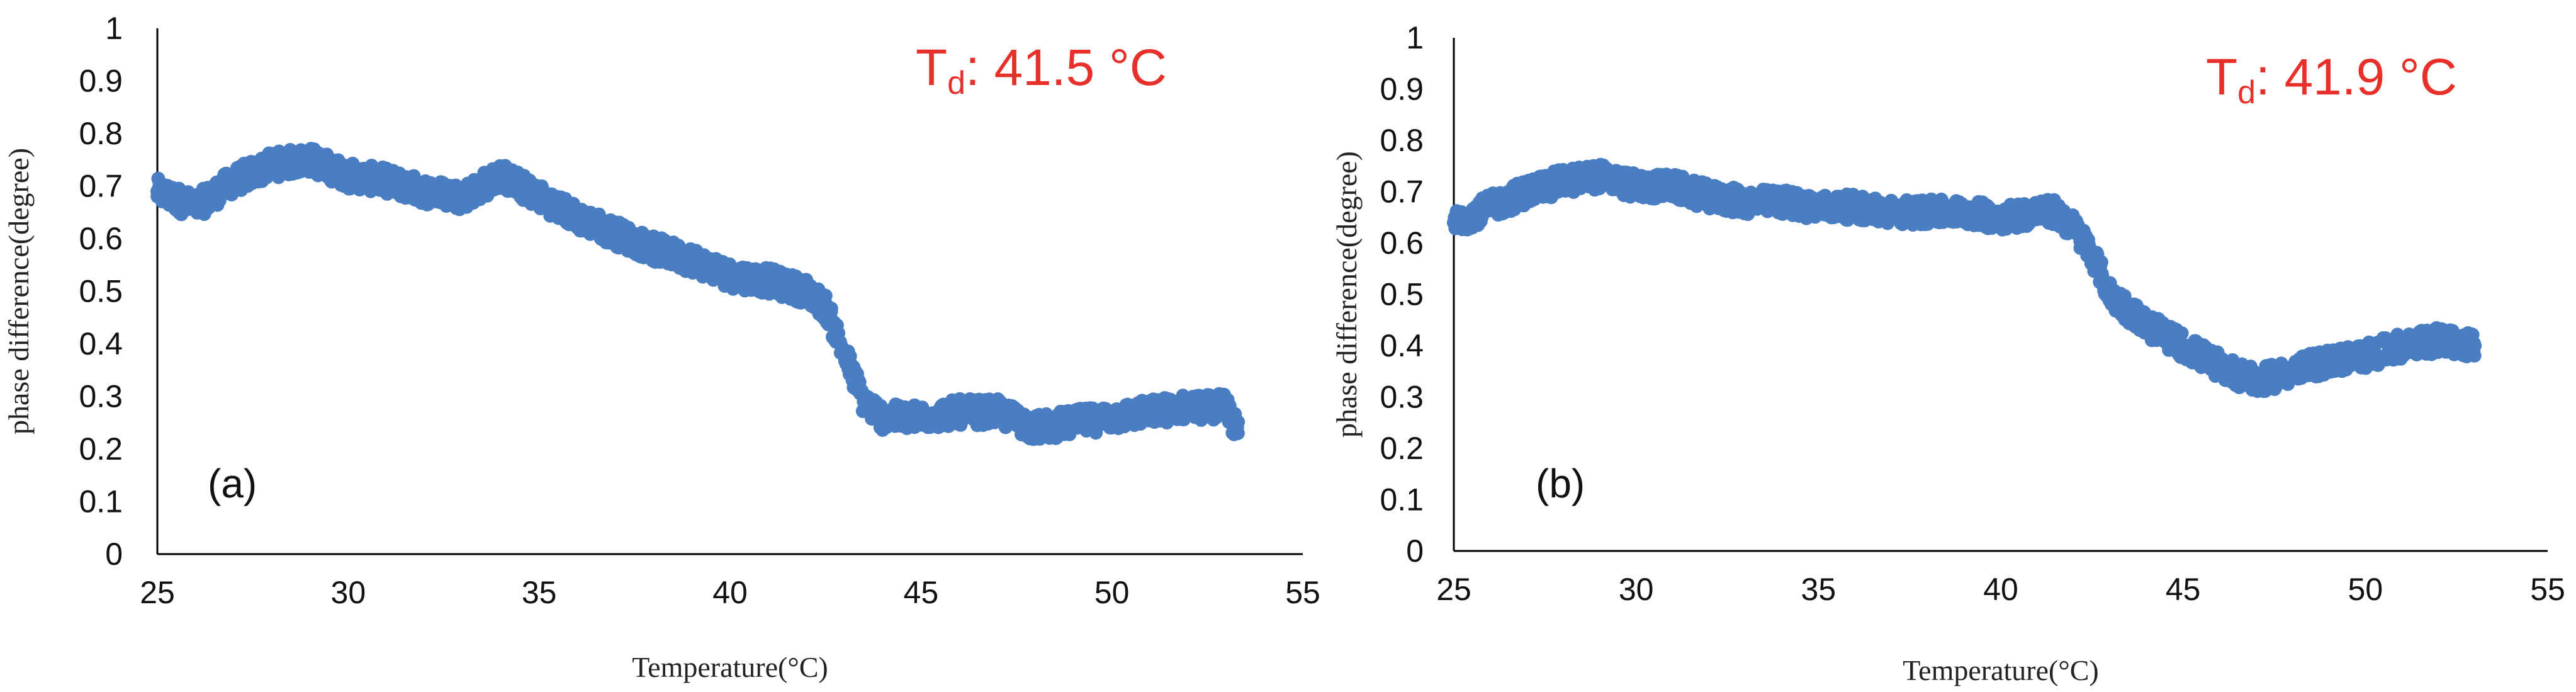 Image resolution: width=2576 pixels, height=692 pixels. What do you see at coordinates (348, 593) in the screenshot?
I see `x-tick-label: 30` at bounding box center [348, 593].